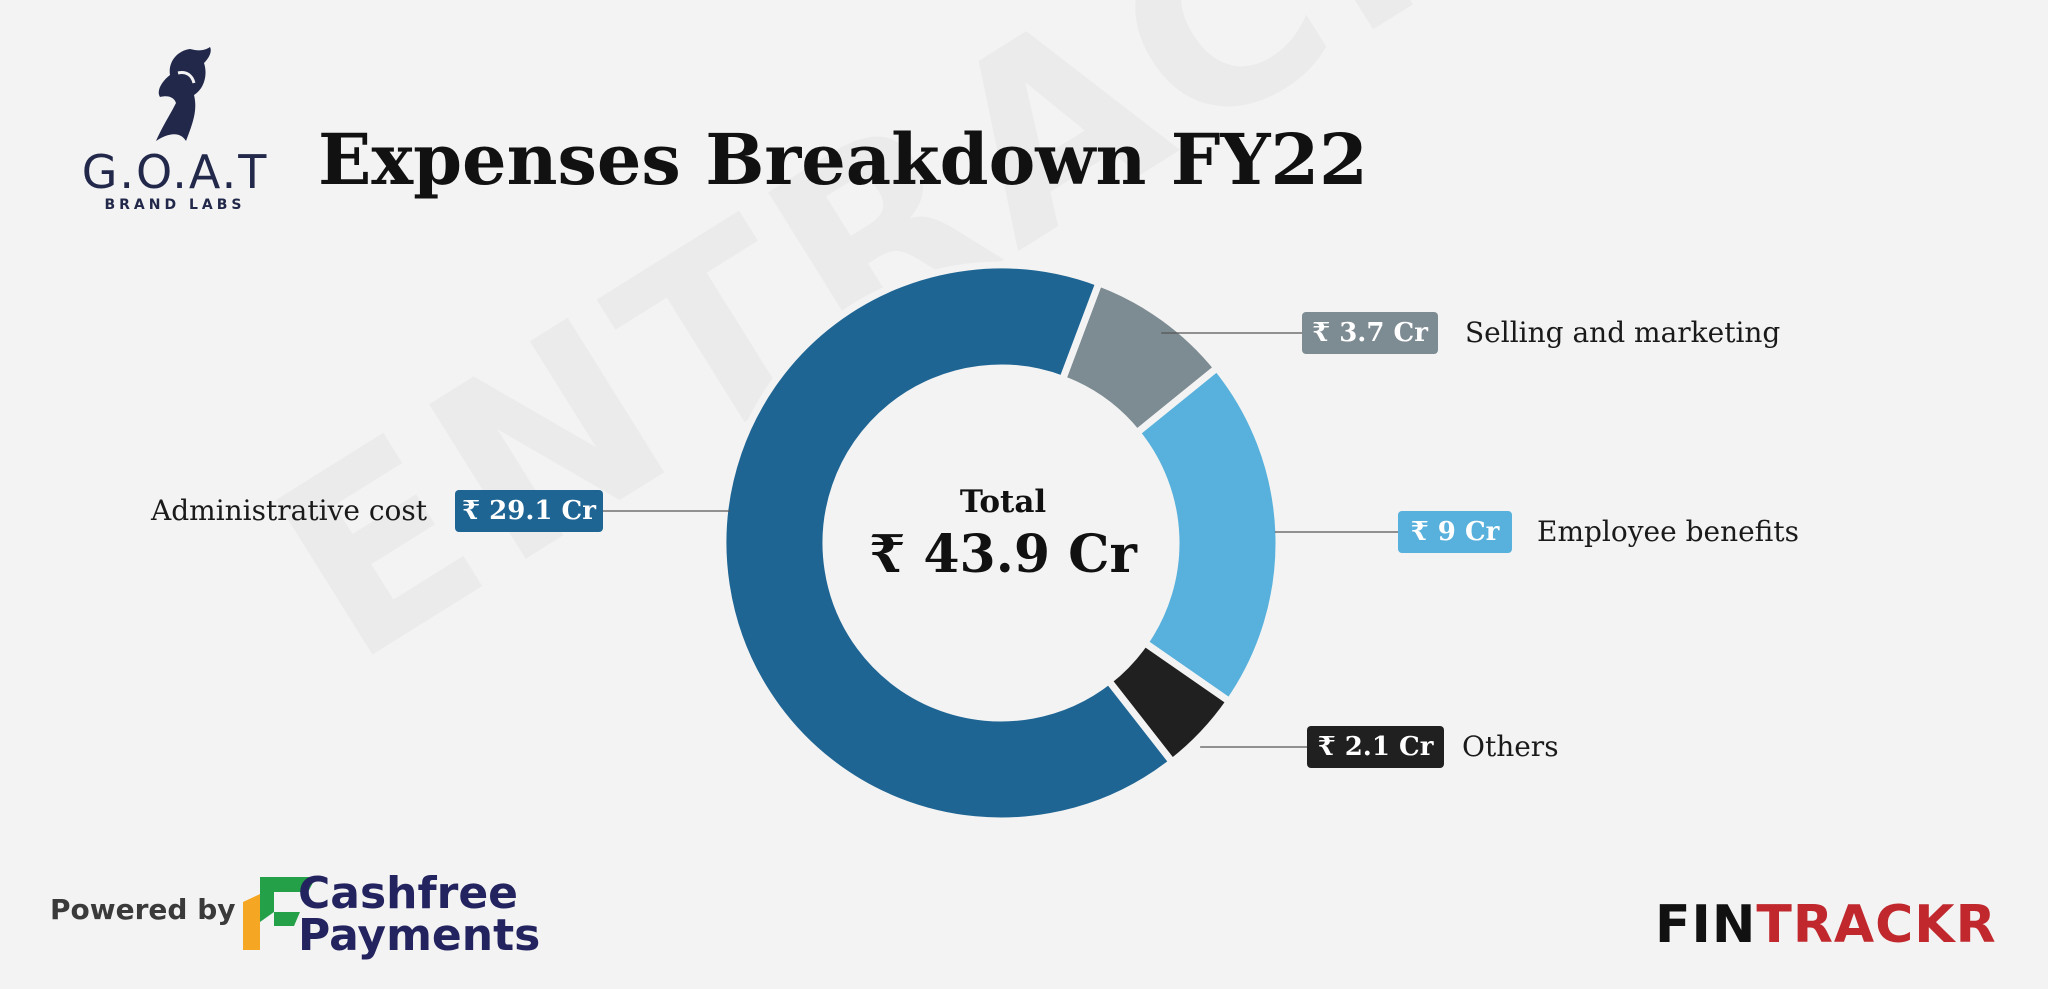 The width and height of the screenshot is (2048, 989). Describe the element at coordinates (1623, 332) in the screenshot. I see `category-label: Selling and marketing` at that location.